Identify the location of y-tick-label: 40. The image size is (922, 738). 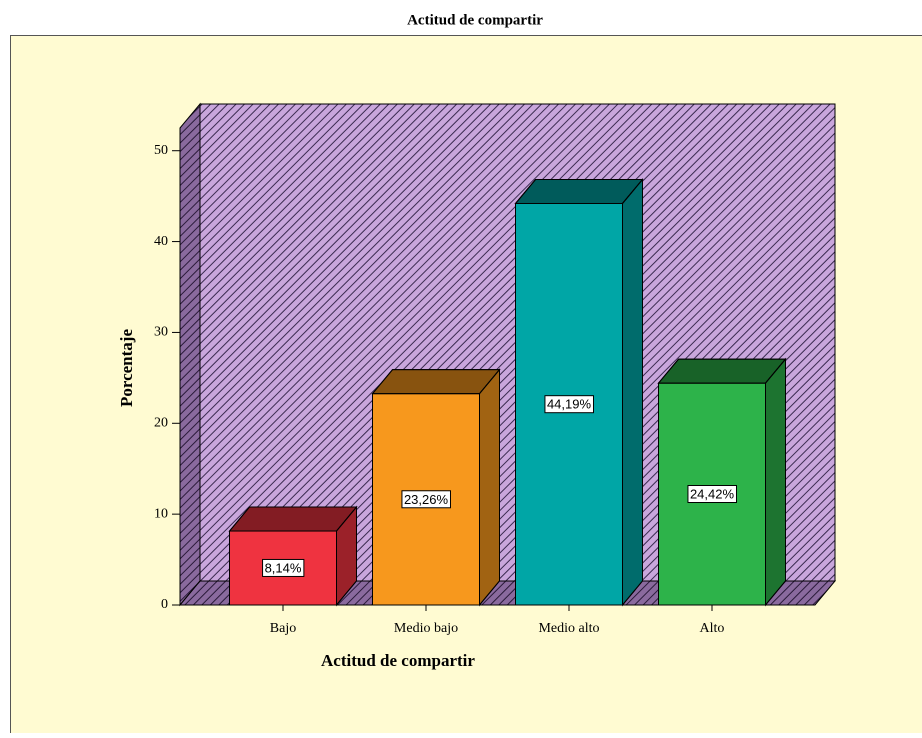
(161, 241).